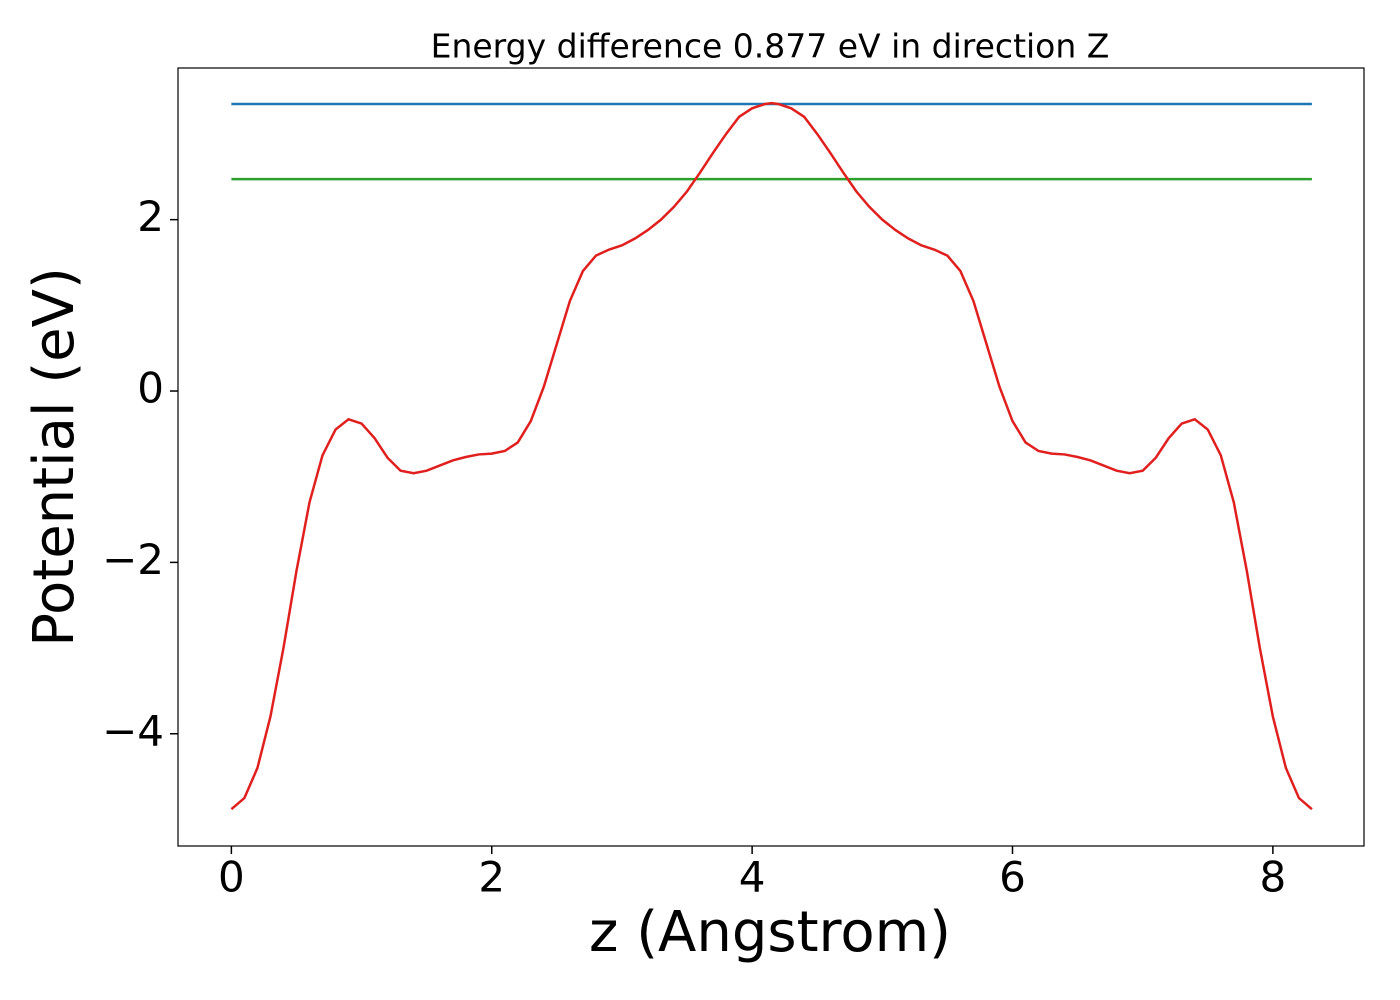  I want to click on x-tick-label: 8, so click(1273, 877).